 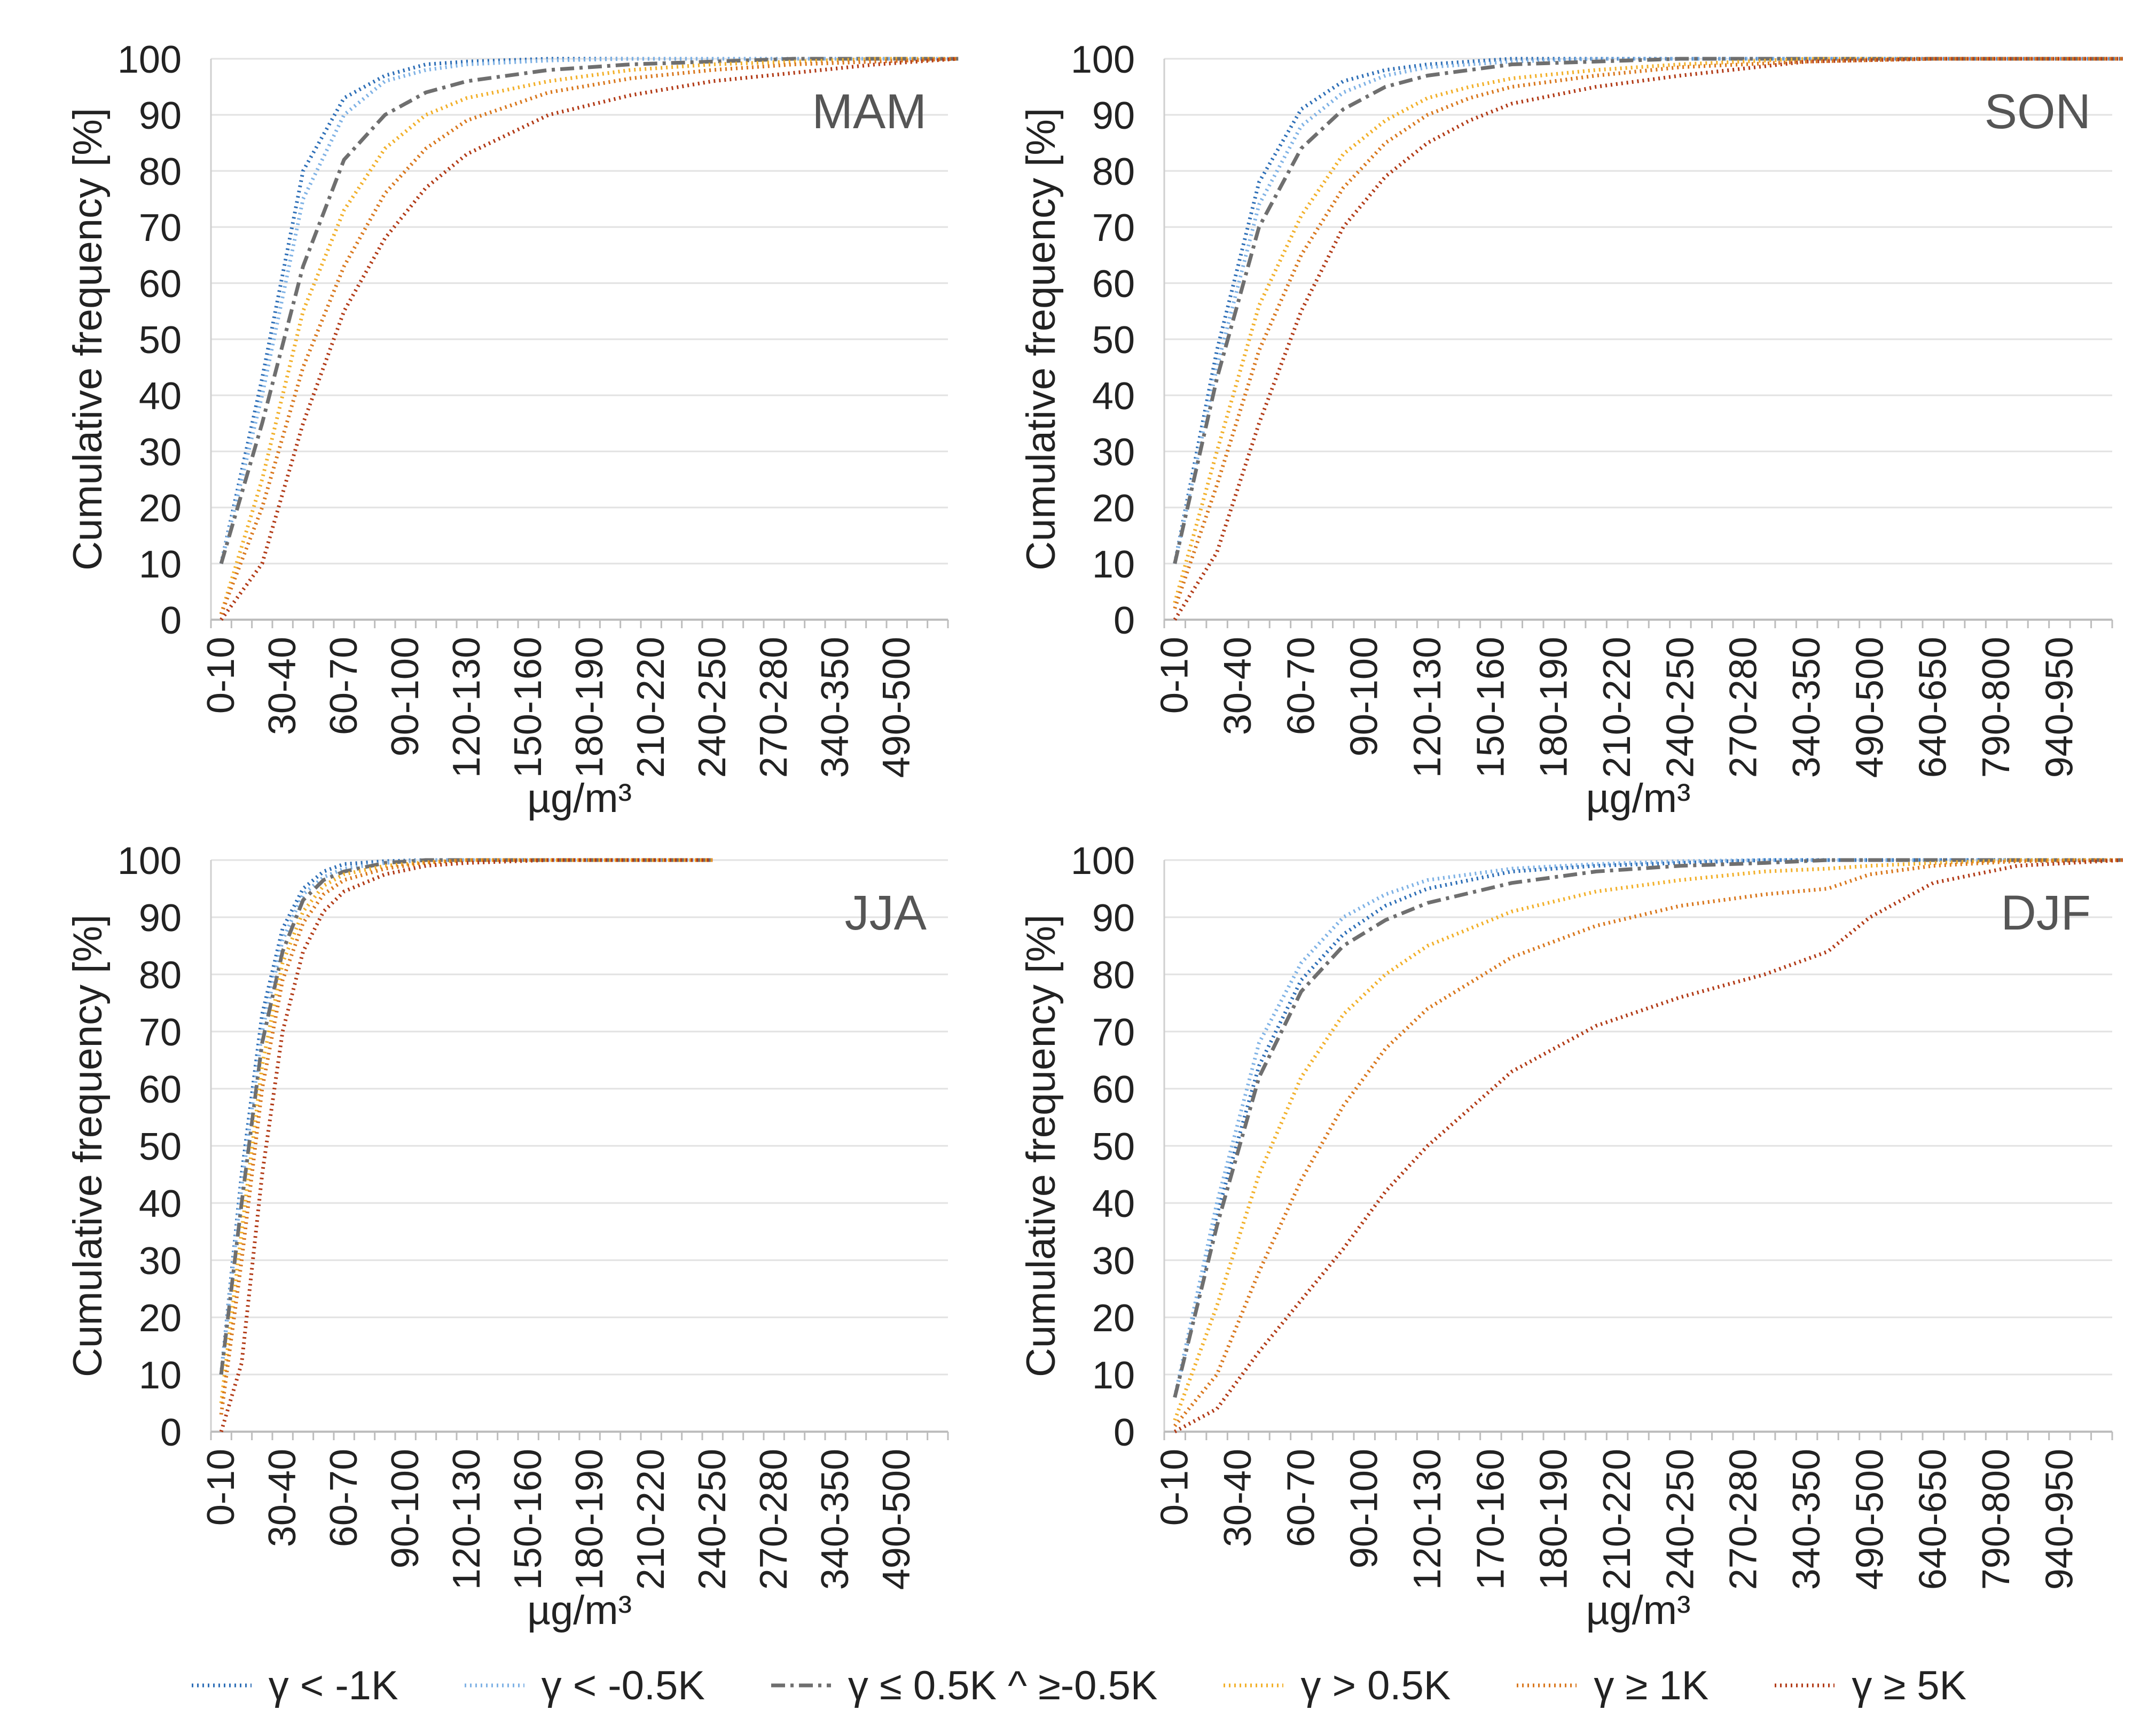 What do you see at coordinates (1909, 1685) in the screenshot?
I see `legend-label: γ ≥ 5K` at bounding box center [1909, 1685].